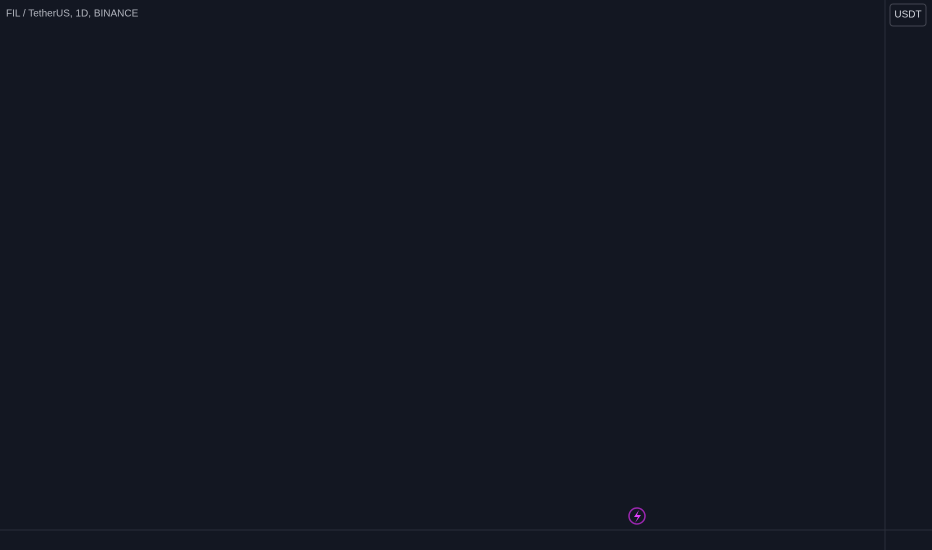 Image resolution: width=932 pixels, height=550 pixels. Describe the element at coordinates (72, 14) in the screenshot. I see `chart-title: FIL / TetherUS, 1D, BINANCE` at that location.